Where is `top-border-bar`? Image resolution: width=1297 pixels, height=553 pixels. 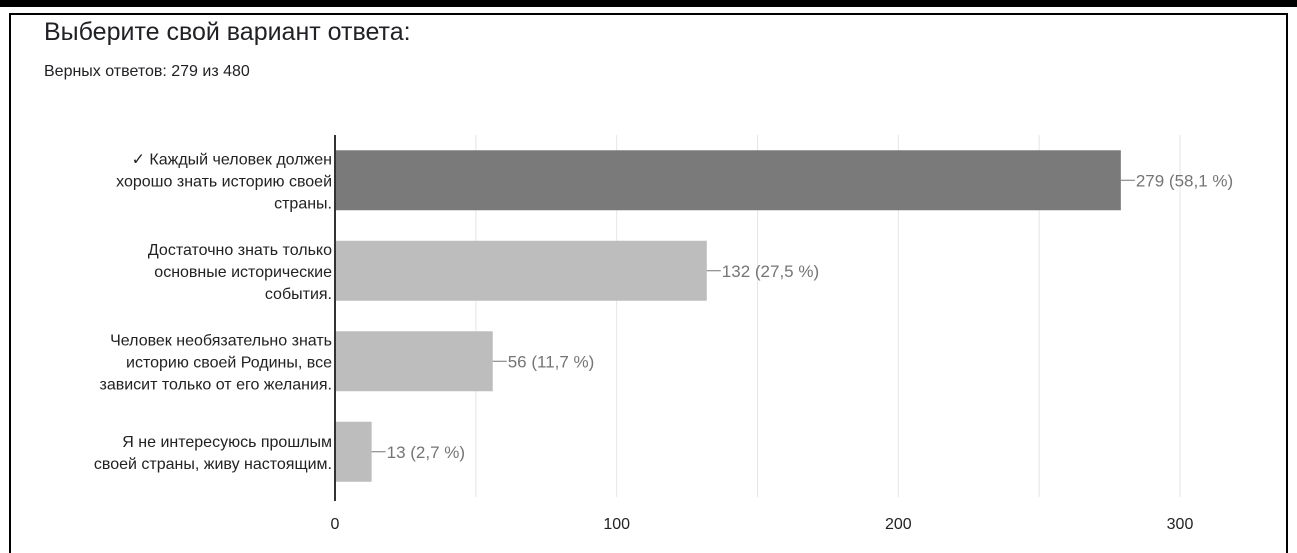 top-border-bar is located at coordinates (648, 3).